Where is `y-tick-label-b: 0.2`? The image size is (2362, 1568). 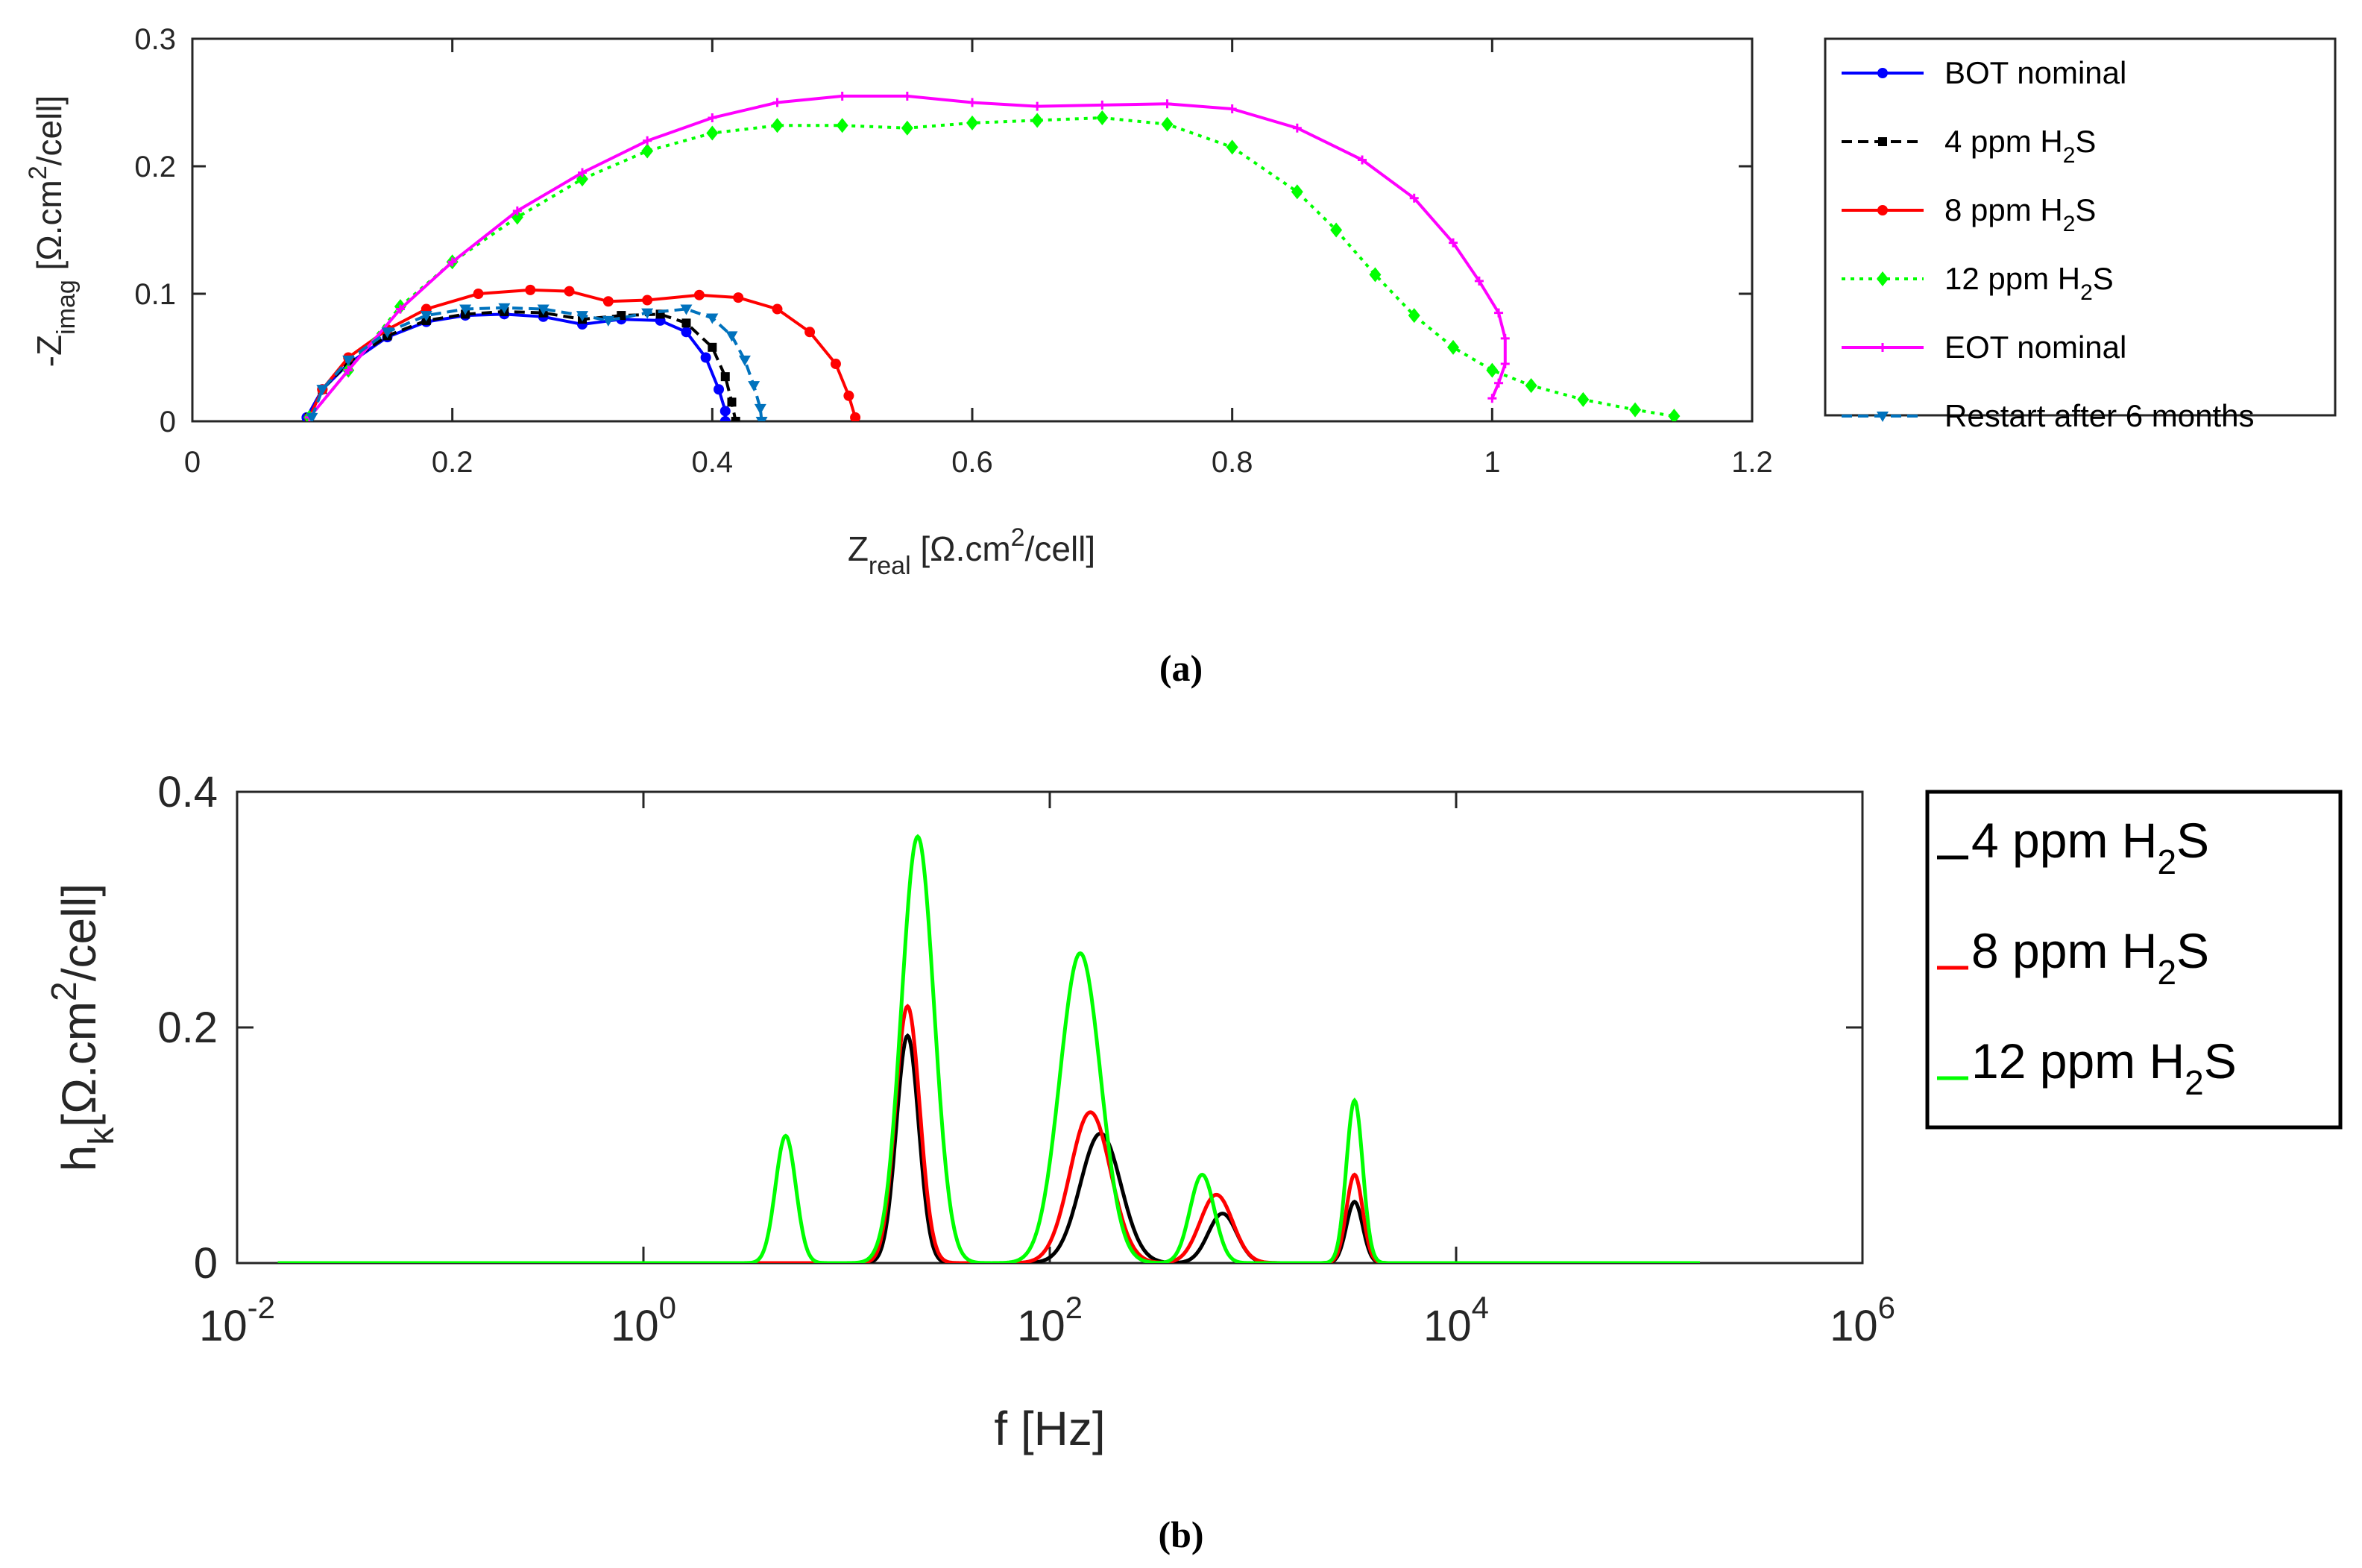 y-tick-label-b: 0.2 is located at coordinates (187, 1028).